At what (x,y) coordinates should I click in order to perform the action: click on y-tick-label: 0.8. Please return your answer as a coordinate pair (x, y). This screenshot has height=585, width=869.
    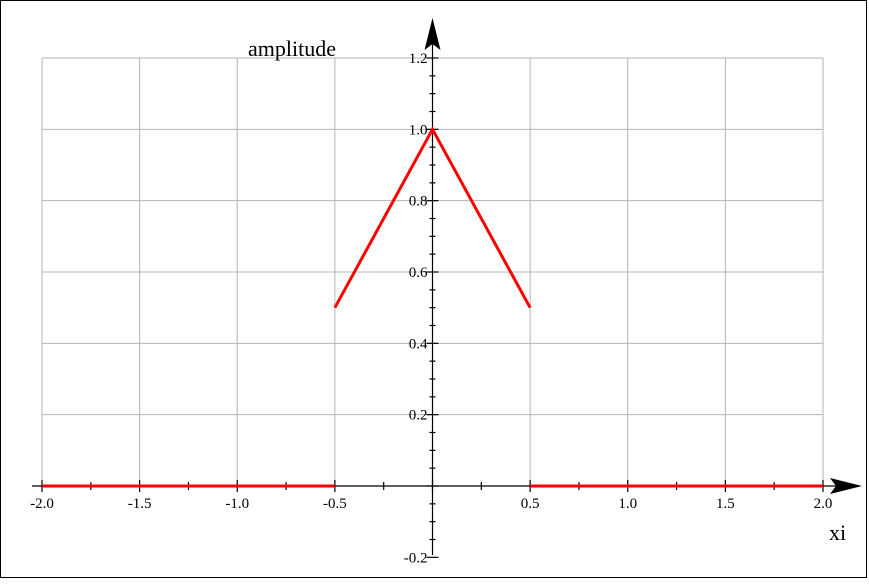
    Looking at the image, I should click on (418, 202).